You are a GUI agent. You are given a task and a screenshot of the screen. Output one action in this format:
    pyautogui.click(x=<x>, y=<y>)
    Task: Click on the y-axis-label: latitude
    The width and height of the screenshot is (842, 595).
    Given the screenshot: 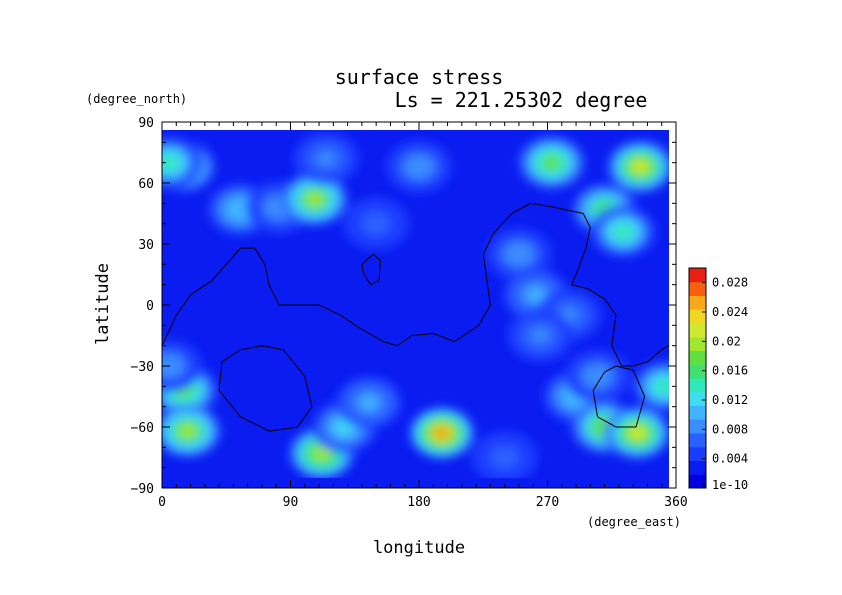 What is the action you would take?
    pyautogui.click(x=103, y=304)
    